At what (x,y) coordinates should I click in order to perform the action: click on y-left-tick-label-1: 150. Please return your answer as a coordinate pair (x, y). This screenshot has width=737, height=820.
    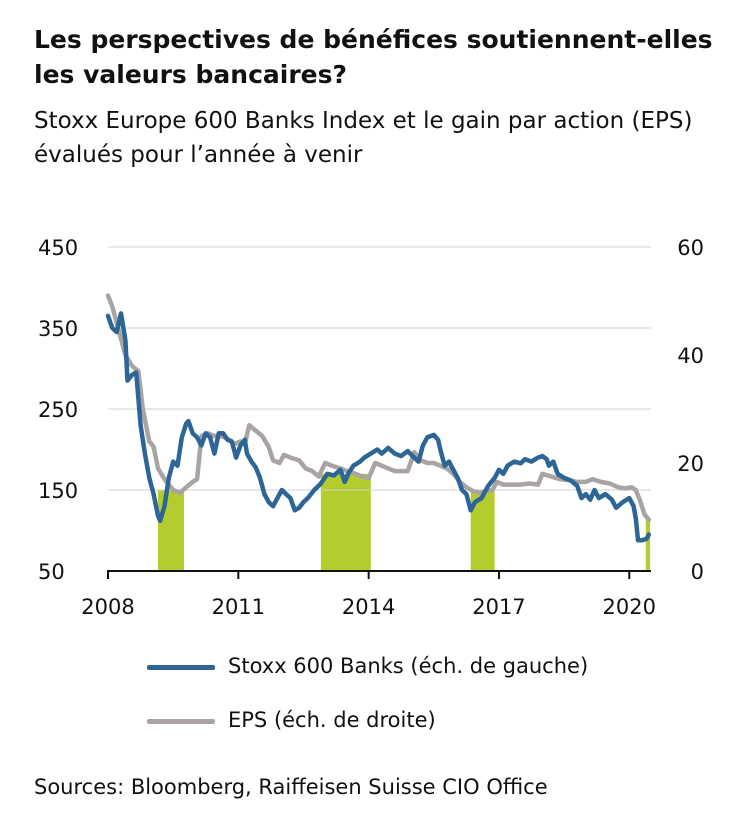
    Looking at the image, I should click on (58, 491).